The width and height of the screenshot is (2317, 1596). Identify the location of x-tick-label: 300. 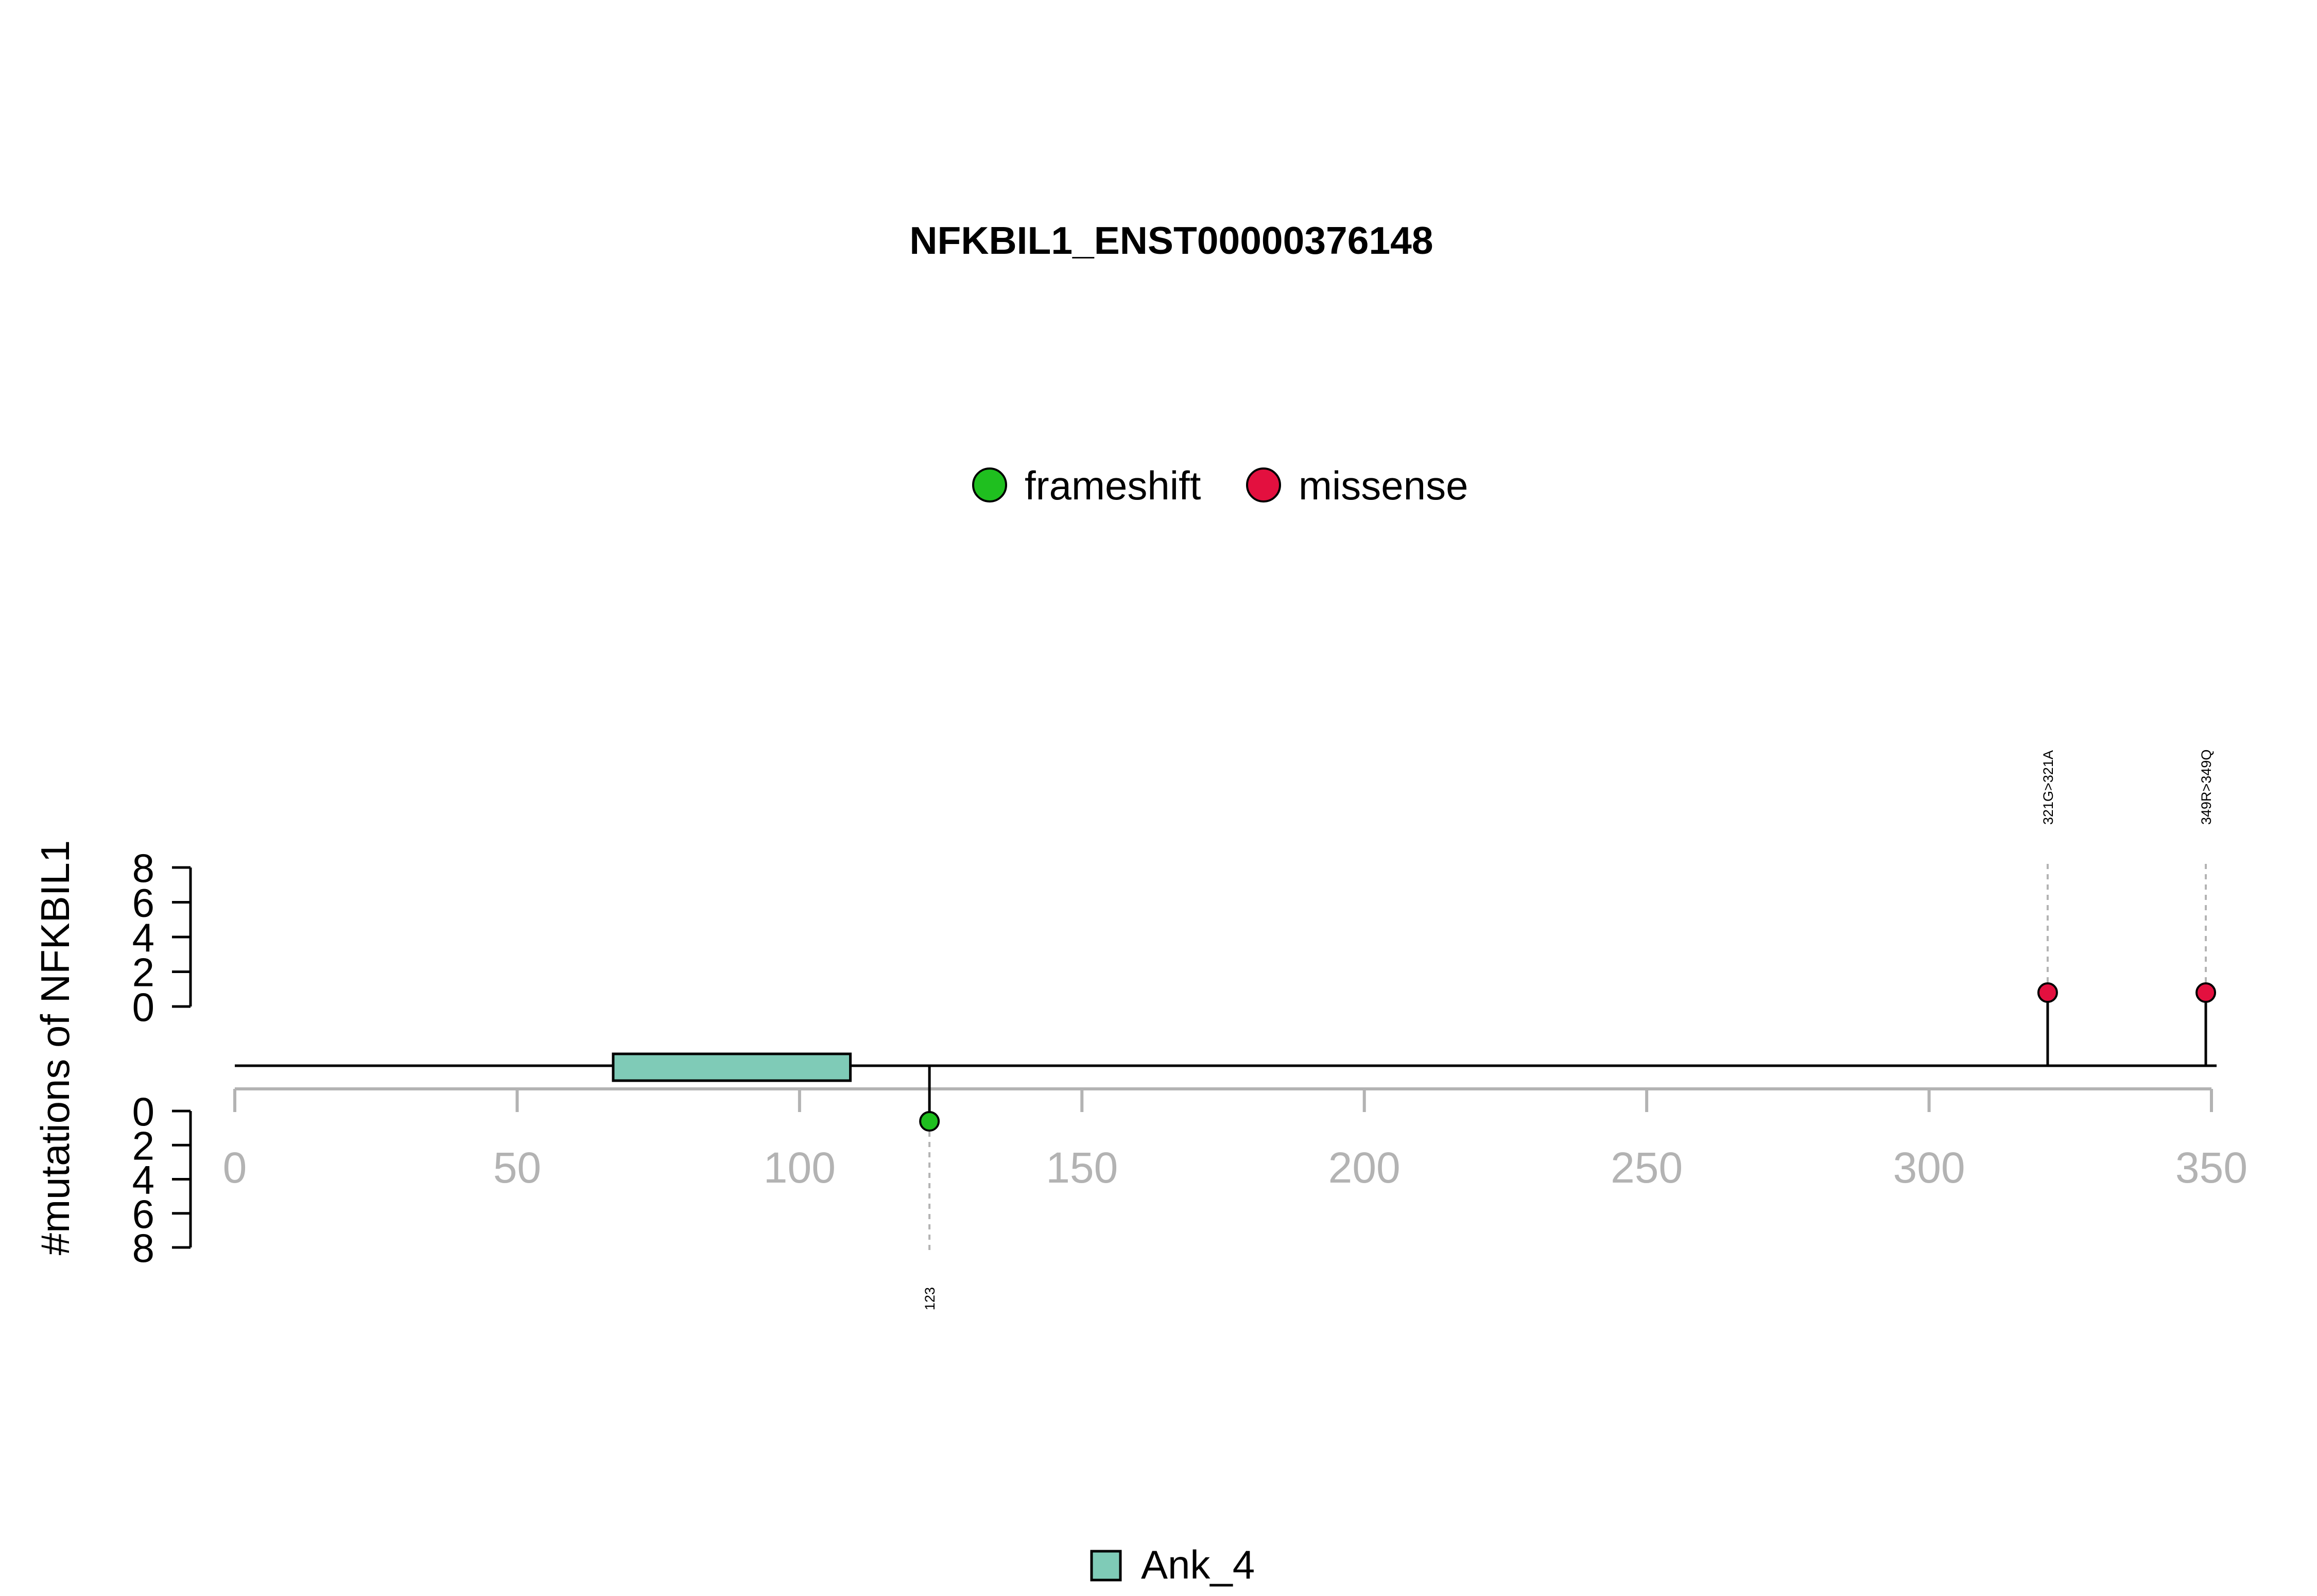
(1929, 1167).